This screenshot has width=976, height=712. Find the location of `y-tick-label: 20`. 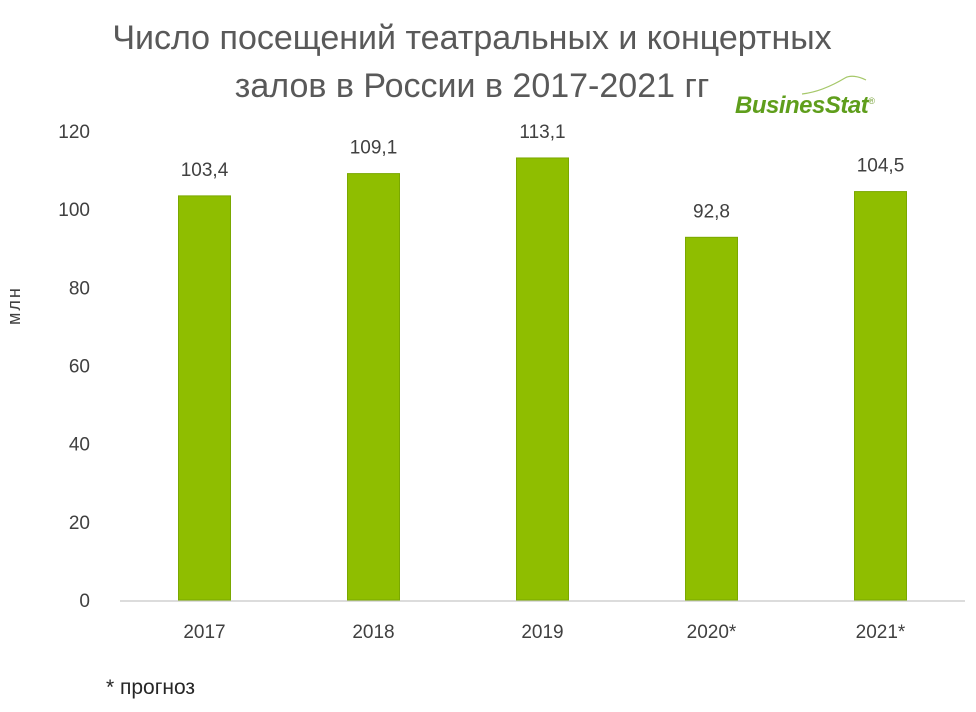

y-tick-label: 20 is located at coordinates (79, 523).